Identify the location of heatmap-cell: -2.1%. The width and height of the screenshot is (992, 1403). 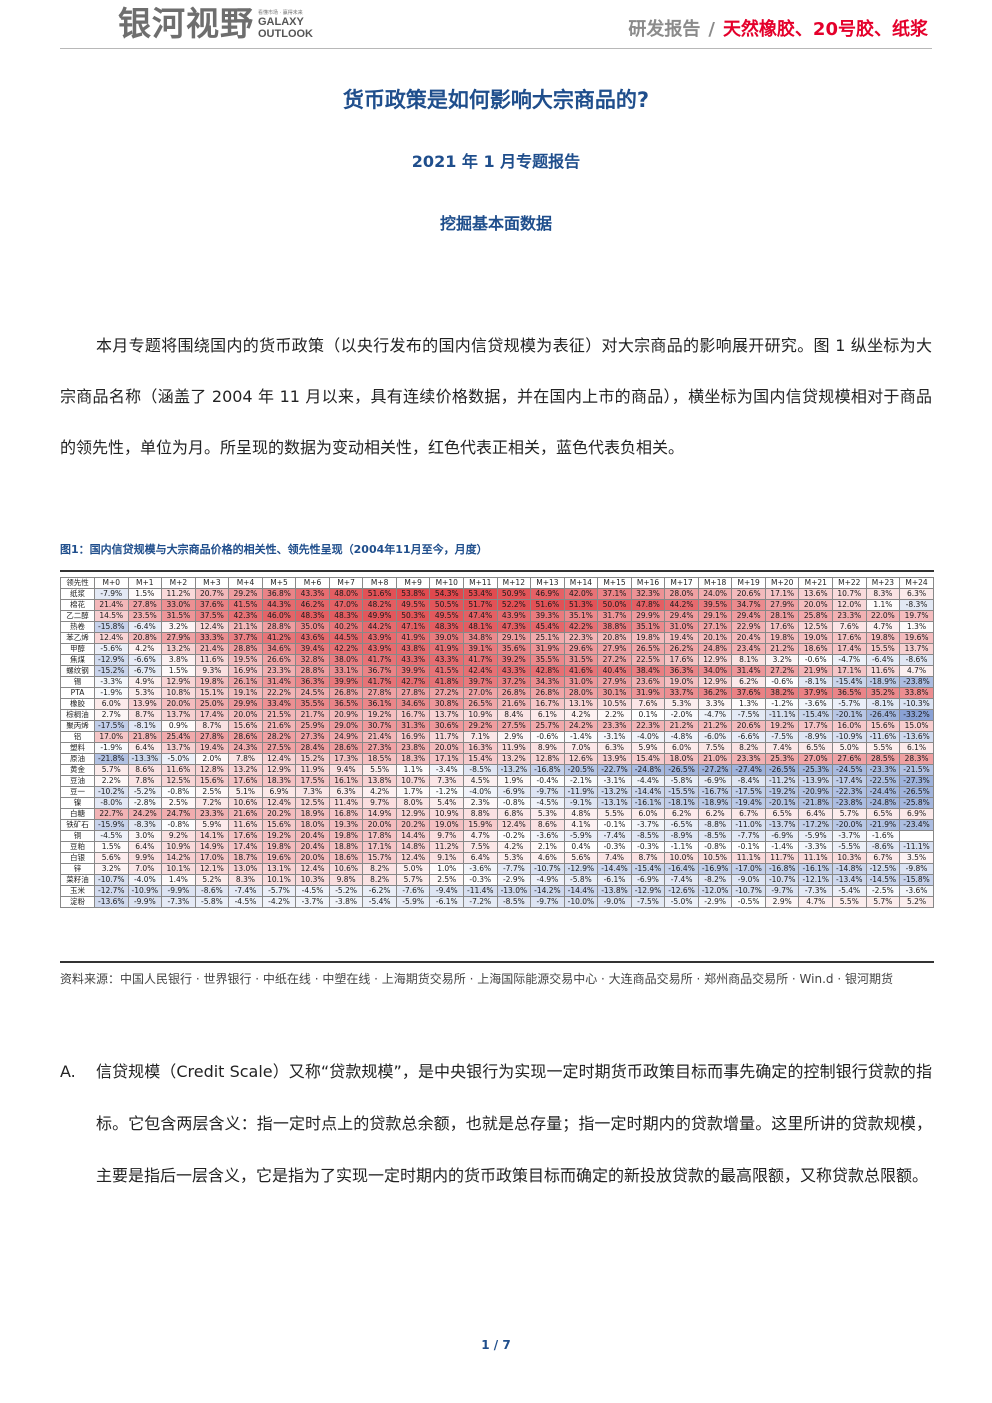
(581, 781).